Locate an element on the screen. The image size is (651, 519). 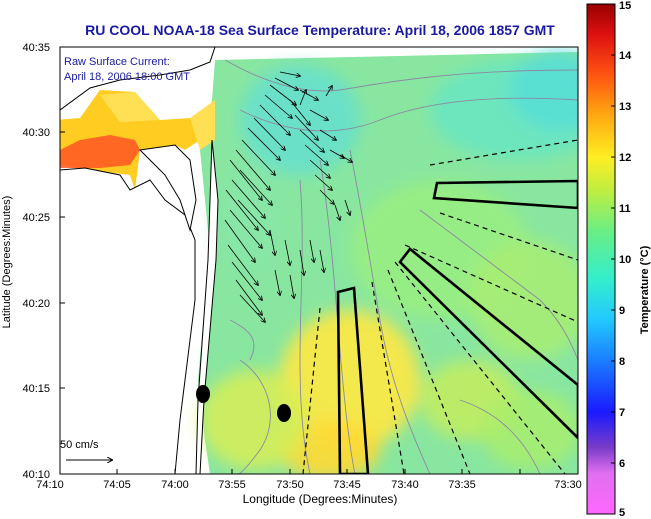
x-tick-label: 73:45 is located at coordinates (347, 485).